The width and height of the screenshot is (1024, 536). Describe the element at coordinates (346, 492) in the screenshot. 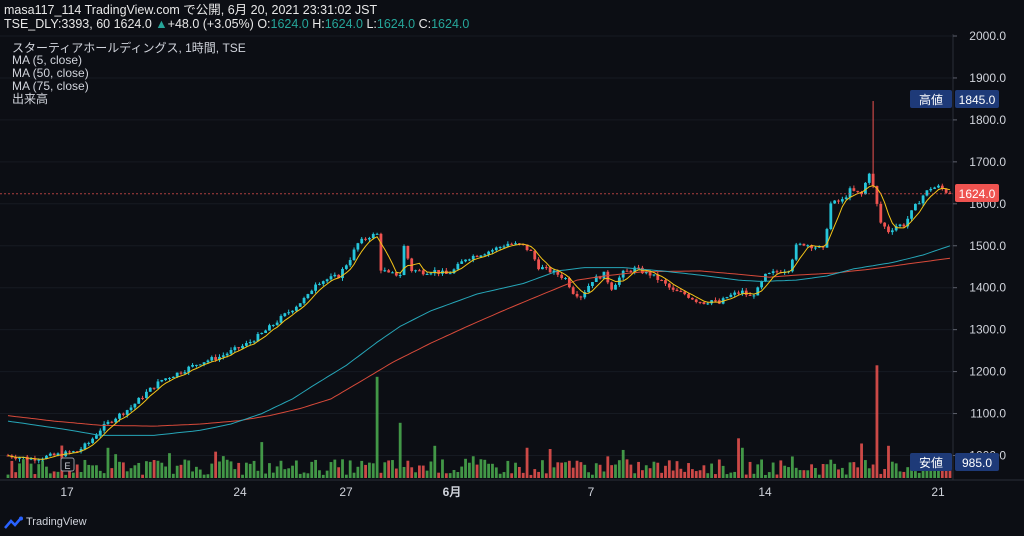

I see `time-tick-27: 27` at that location.